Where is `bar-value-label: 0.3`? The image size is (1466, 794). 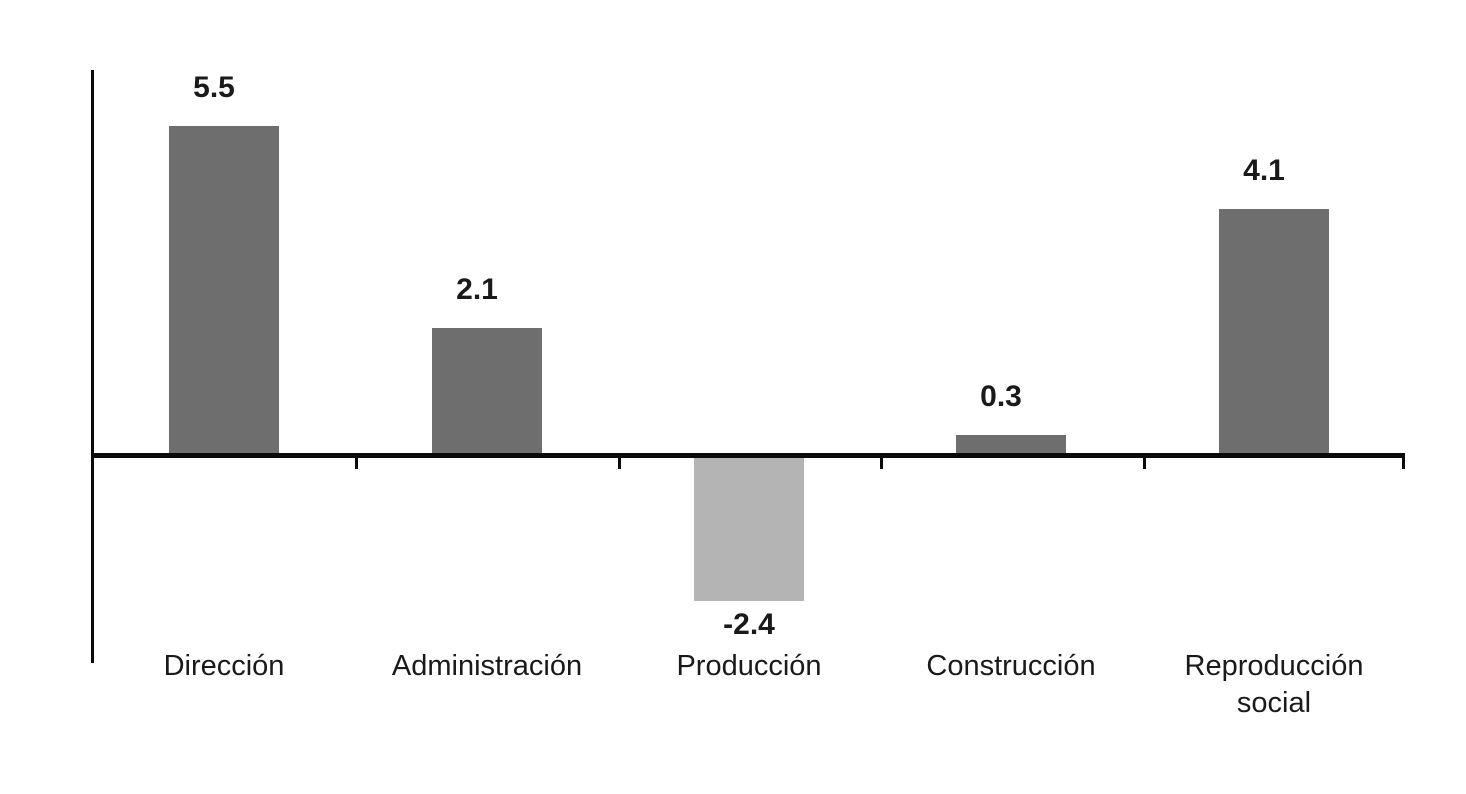 bar-value-label: 0.3 is located at coordinates (1001, 396).